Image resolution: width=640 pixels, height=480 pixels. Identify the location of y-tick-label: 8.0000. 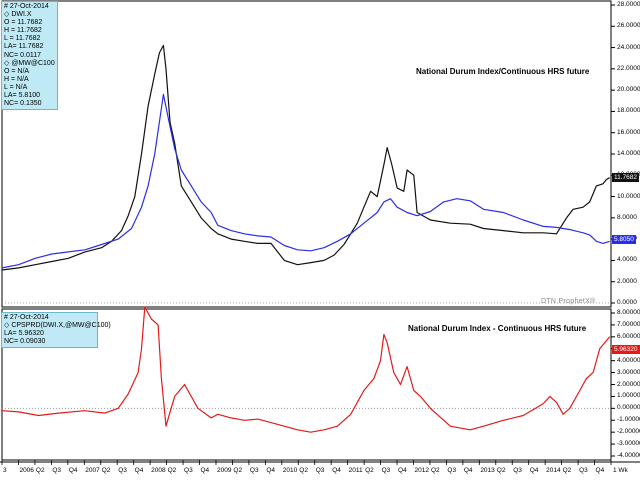
(627, 217).